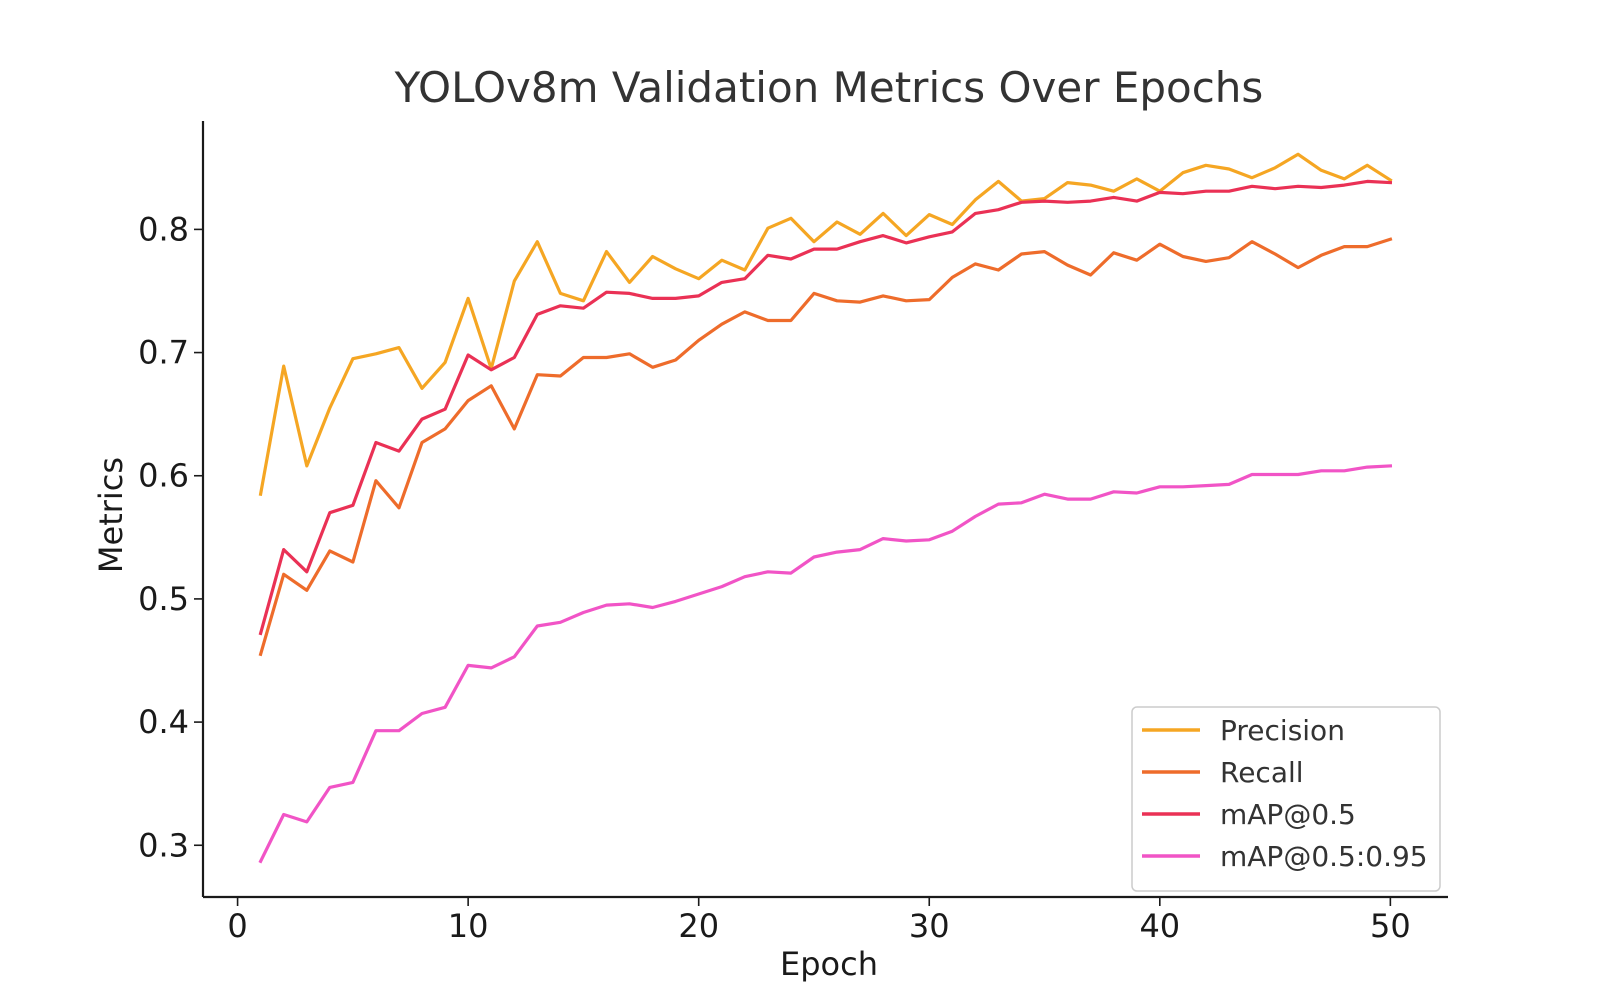  I want to click on y-axis-label: Metrics, so click(111, 515).